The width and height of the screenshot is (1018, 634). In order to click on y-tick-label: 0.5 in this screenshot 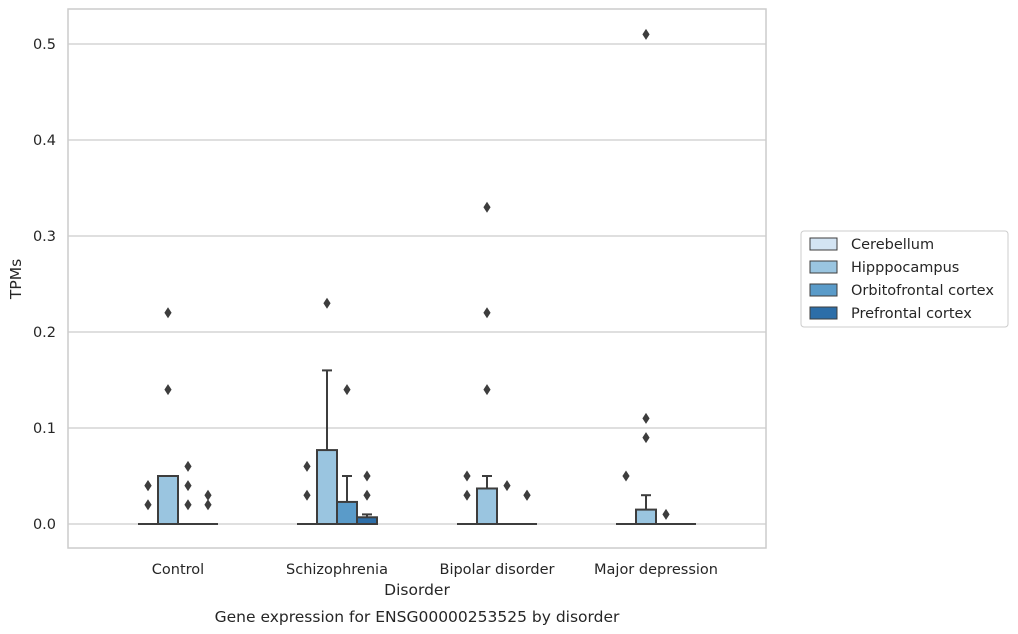, I will do `click(44, 45)`.